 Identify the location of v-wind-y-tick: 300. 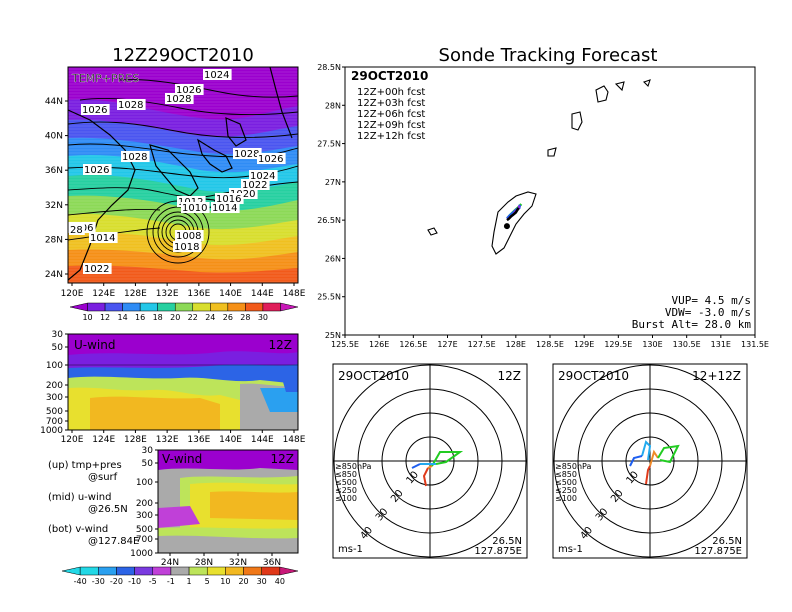
(144, 516).